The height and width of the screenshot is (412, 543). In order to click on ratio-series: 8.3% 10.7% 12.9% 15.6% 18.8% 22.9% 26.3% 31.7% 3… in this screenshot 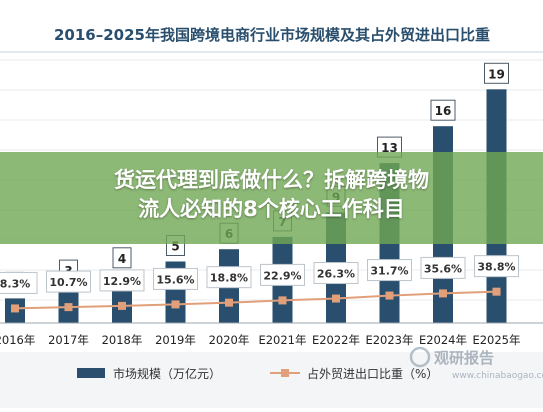, I will do `click(259, 284)`.